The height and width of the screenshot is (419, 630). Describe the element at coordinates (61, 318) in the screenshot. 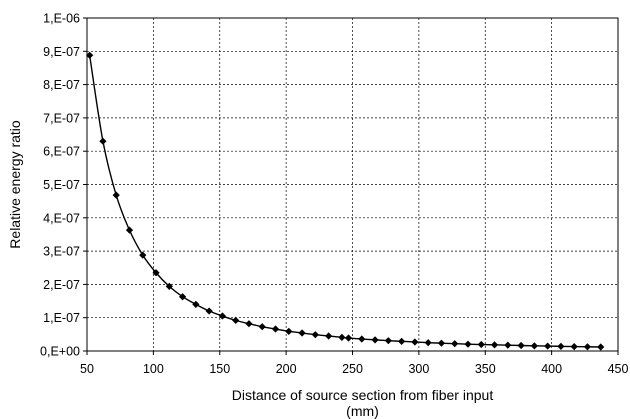

I see `y-tick-label: 1,E-07` at that location.